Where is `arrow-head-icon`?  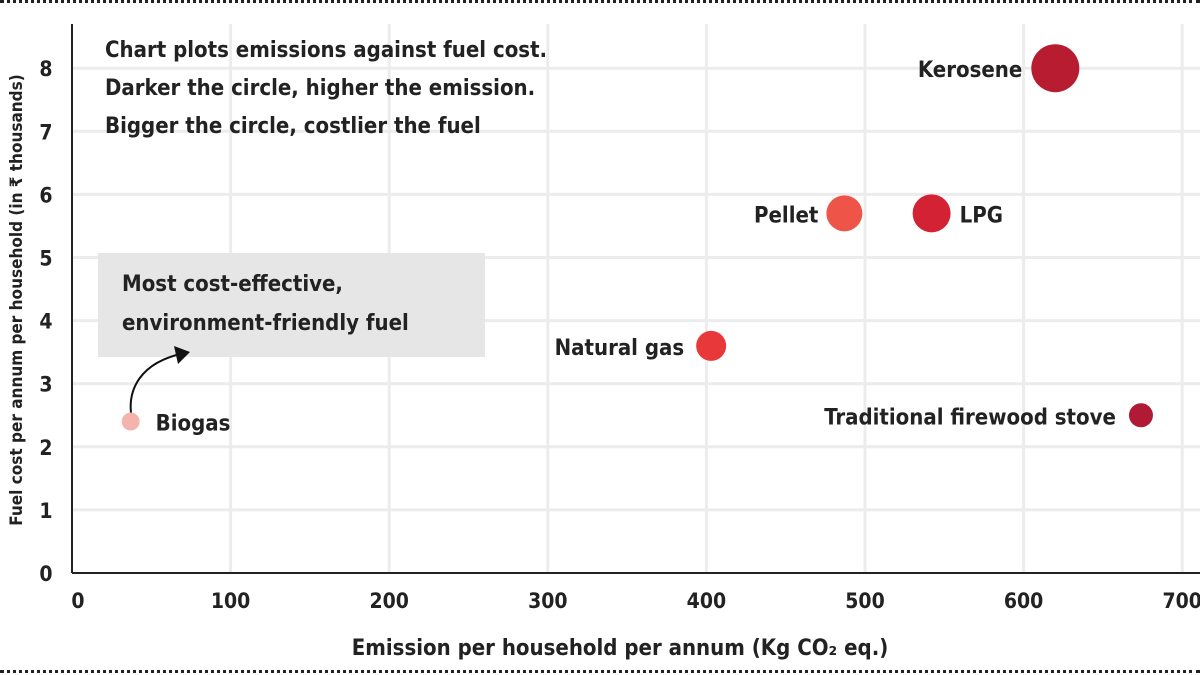
arrow-head-icon is located at coordinates (182, 355).